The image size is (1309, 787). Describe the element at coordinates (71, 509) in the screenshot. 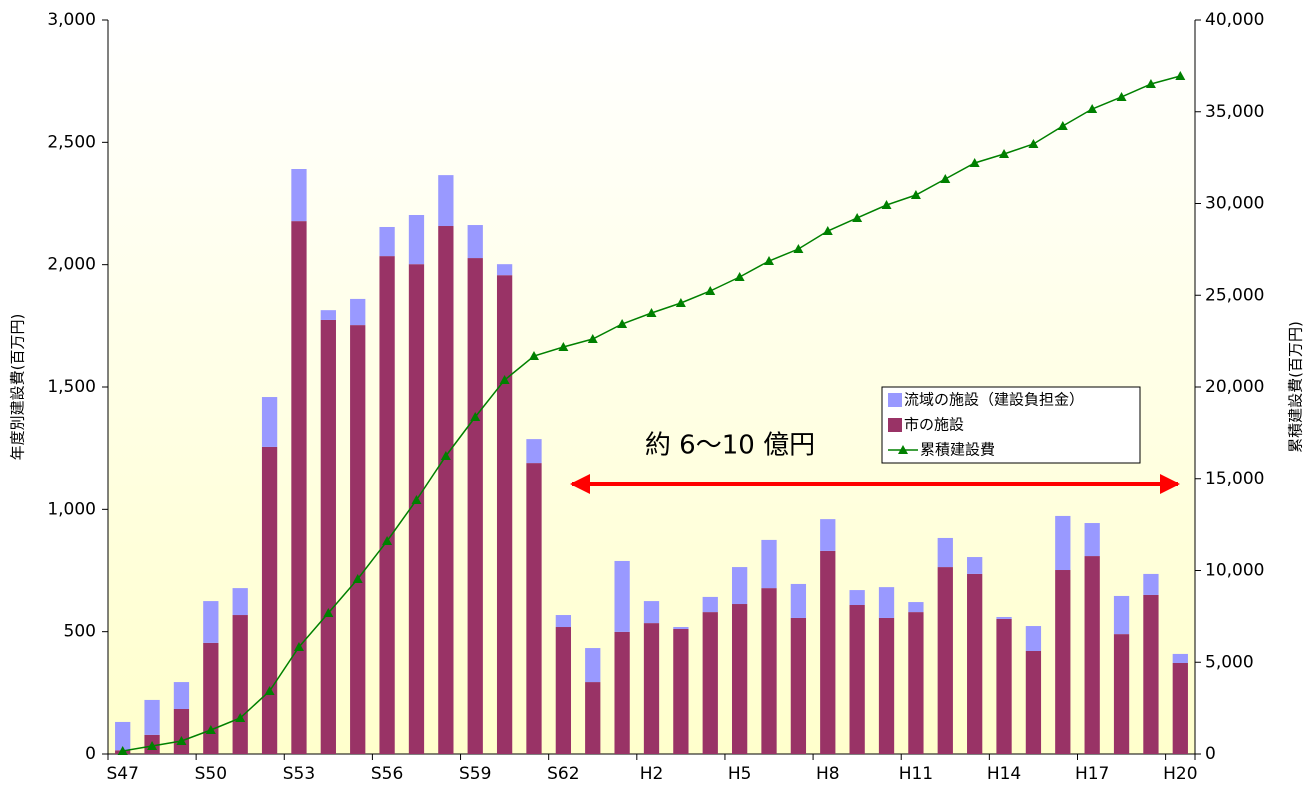

I see `y-tick-label: 1,000` at that location.